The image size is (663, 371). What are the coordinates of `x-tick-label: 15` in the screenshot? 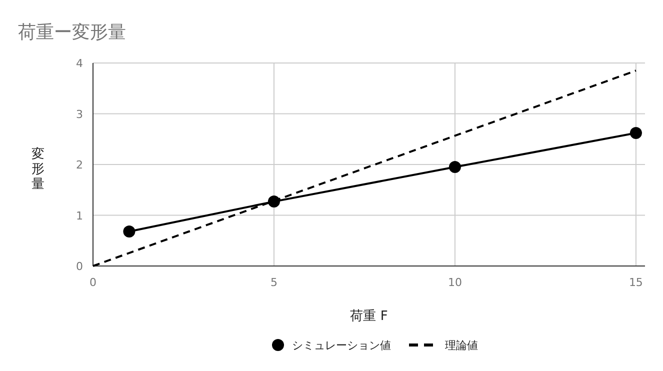 It's located at (635, 282).